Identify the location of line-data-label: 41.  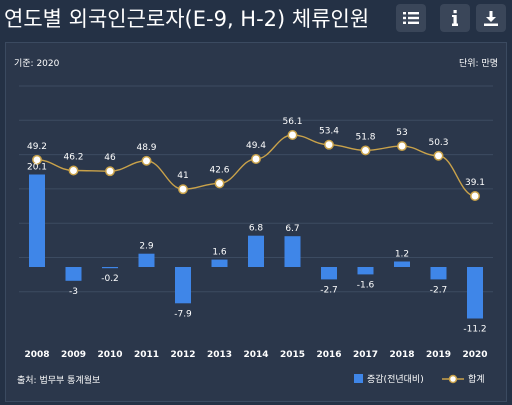
(182, 176).